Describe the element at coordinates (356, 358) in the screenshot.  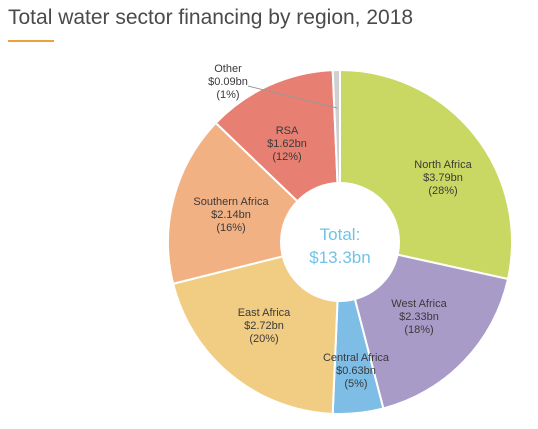
I see `slice-label-central-africa-name: Central Africa` at that location.